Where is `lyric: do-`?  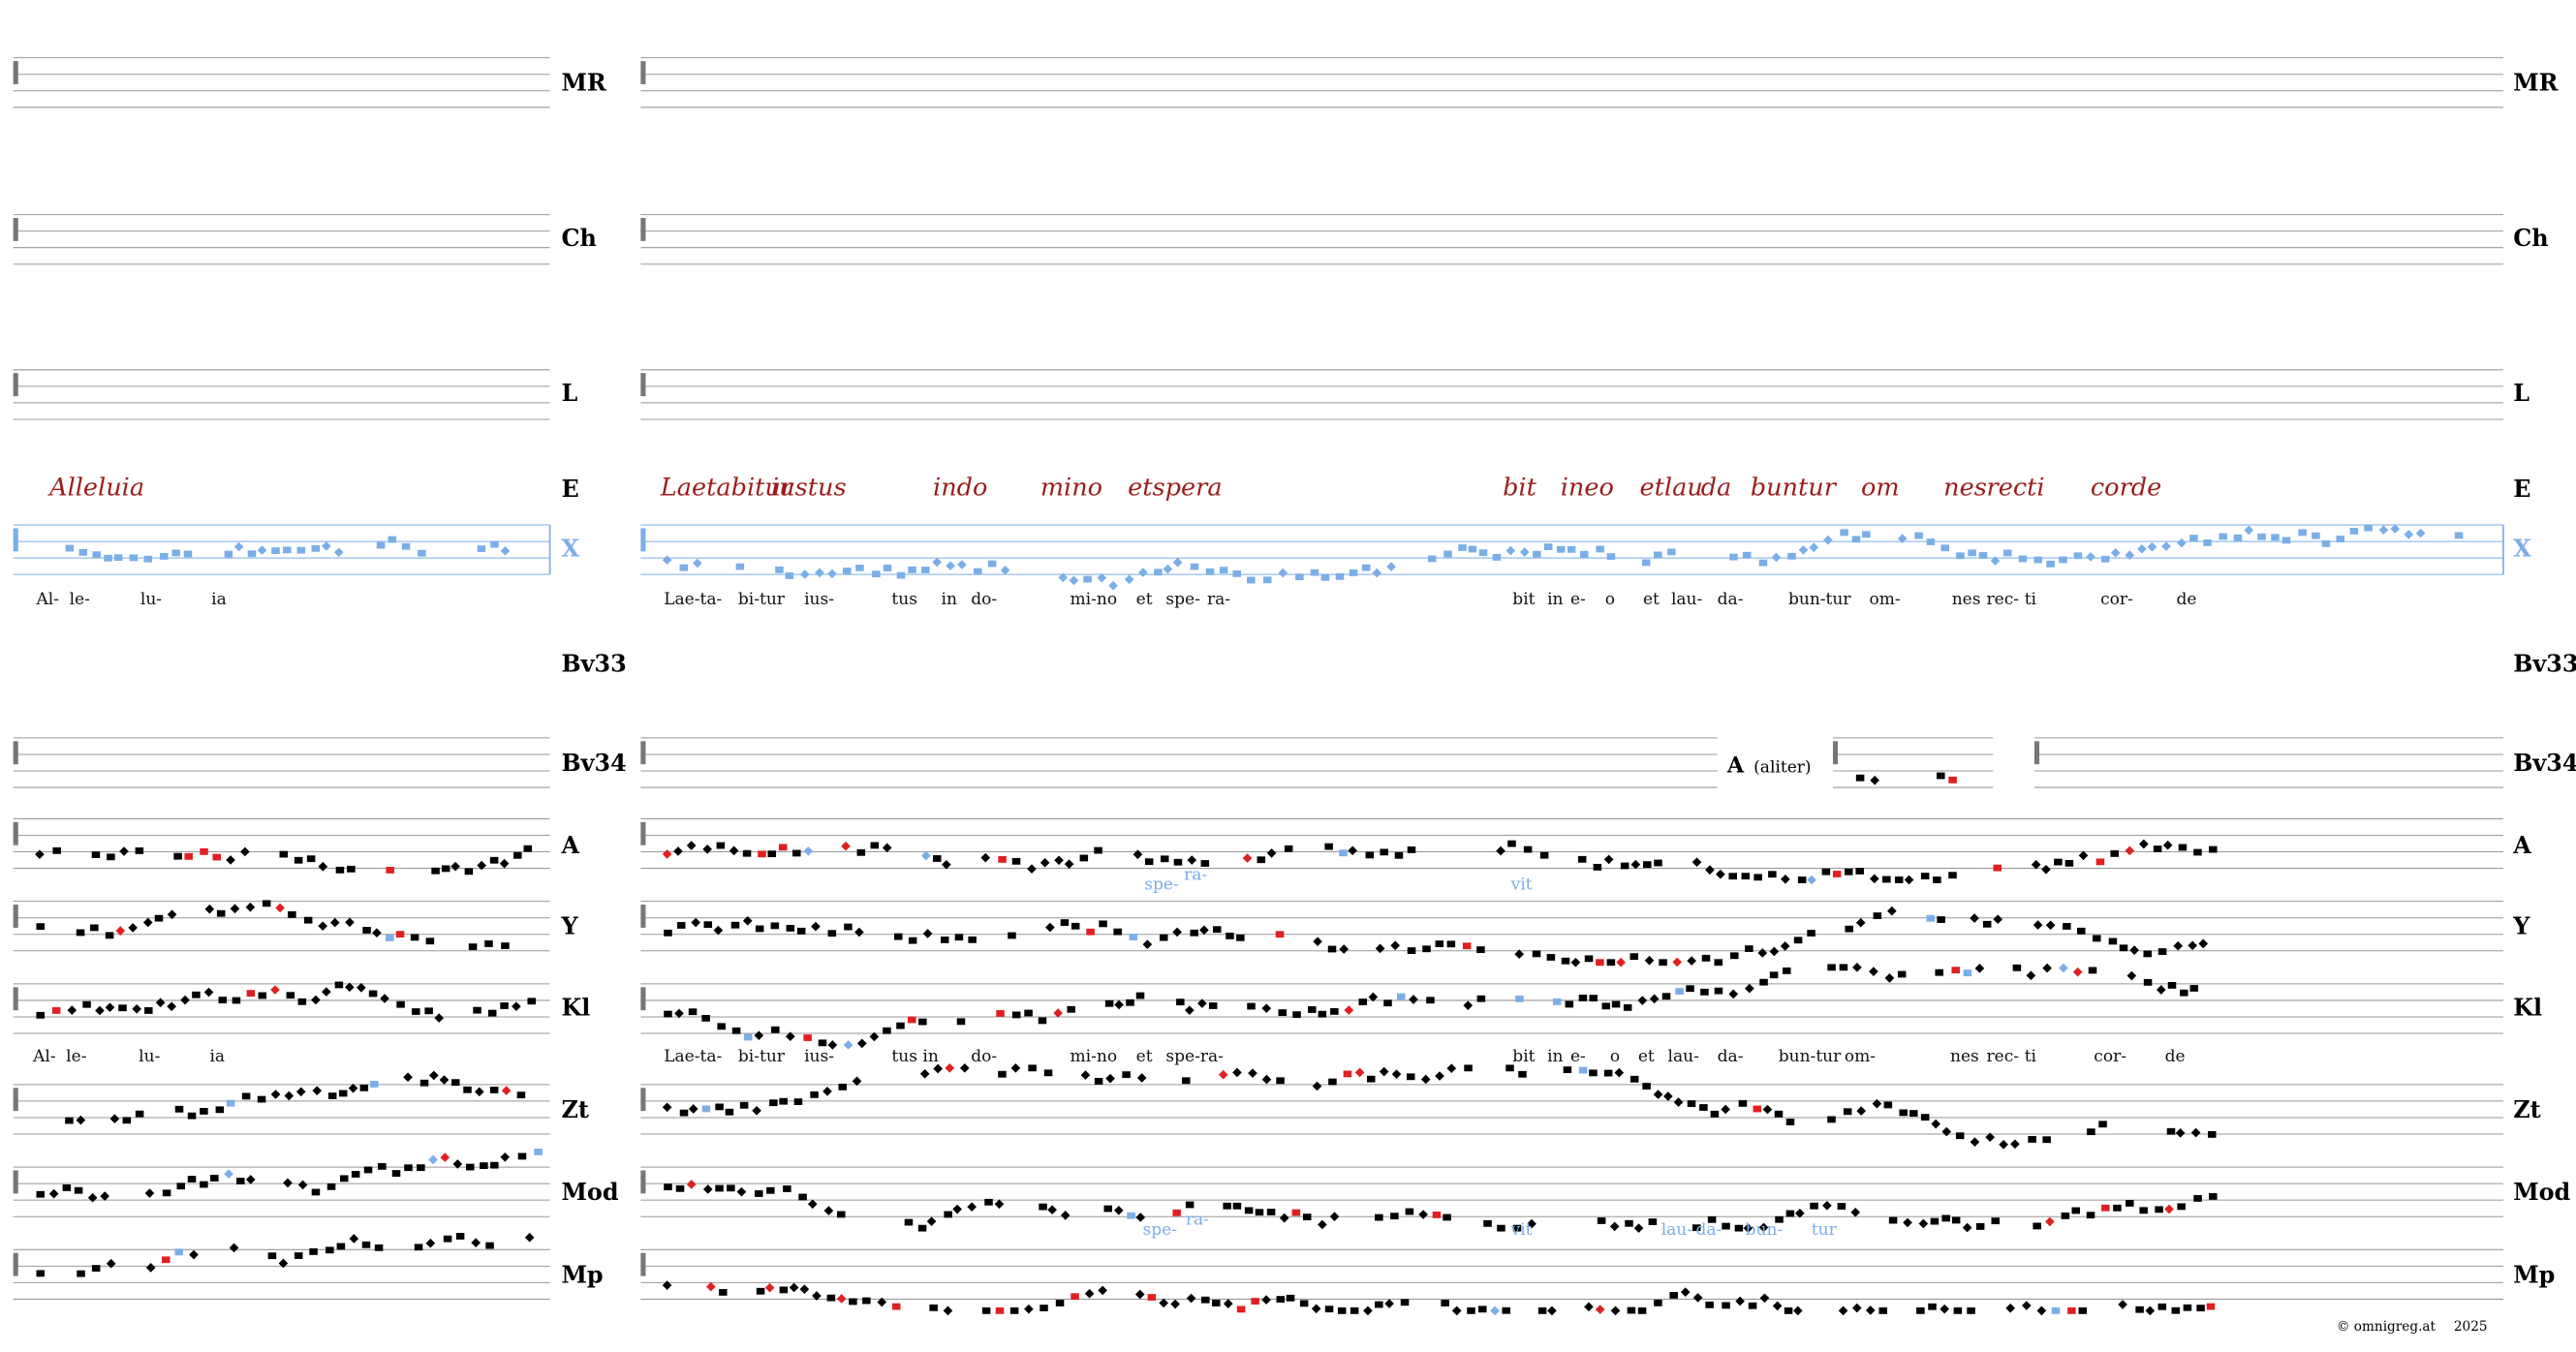
lyric: do- is located at coordinates (984, 1056).